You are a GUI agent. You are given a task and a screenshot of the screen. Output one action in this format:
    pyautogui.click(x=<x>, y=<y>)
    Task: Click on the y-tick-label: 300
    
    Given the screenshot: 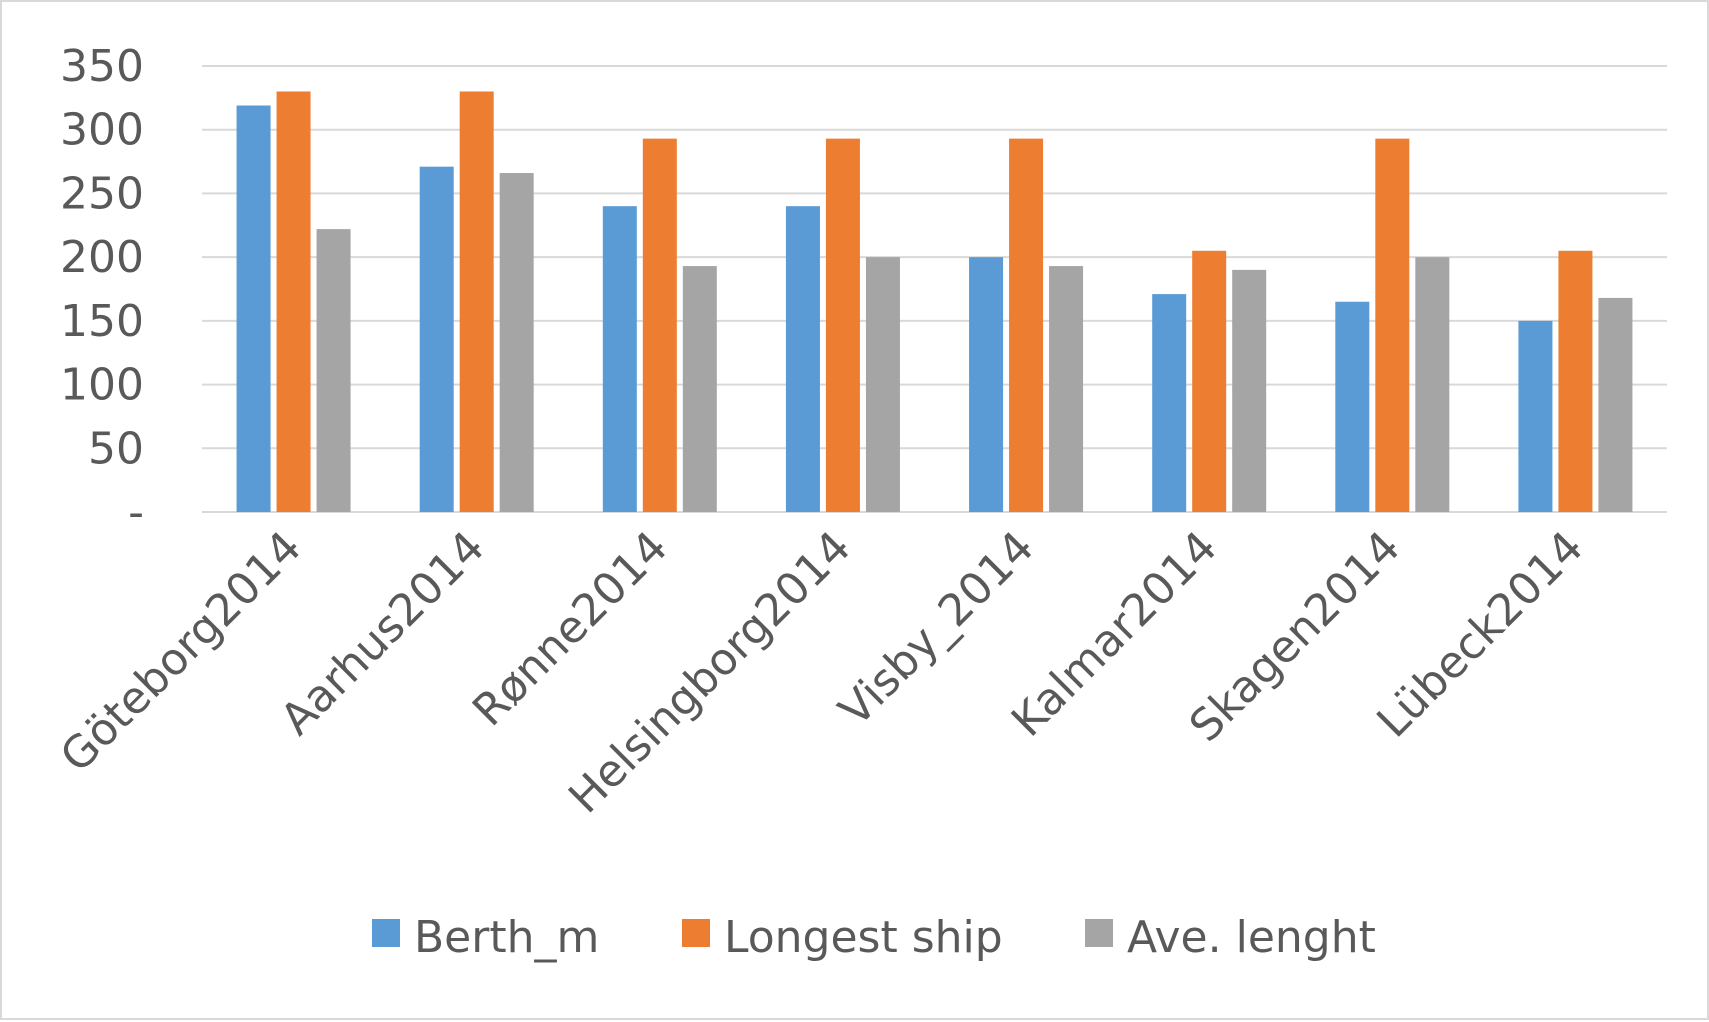 What is the action you would take?
    pyautogui.click(x=102, y=130)
    